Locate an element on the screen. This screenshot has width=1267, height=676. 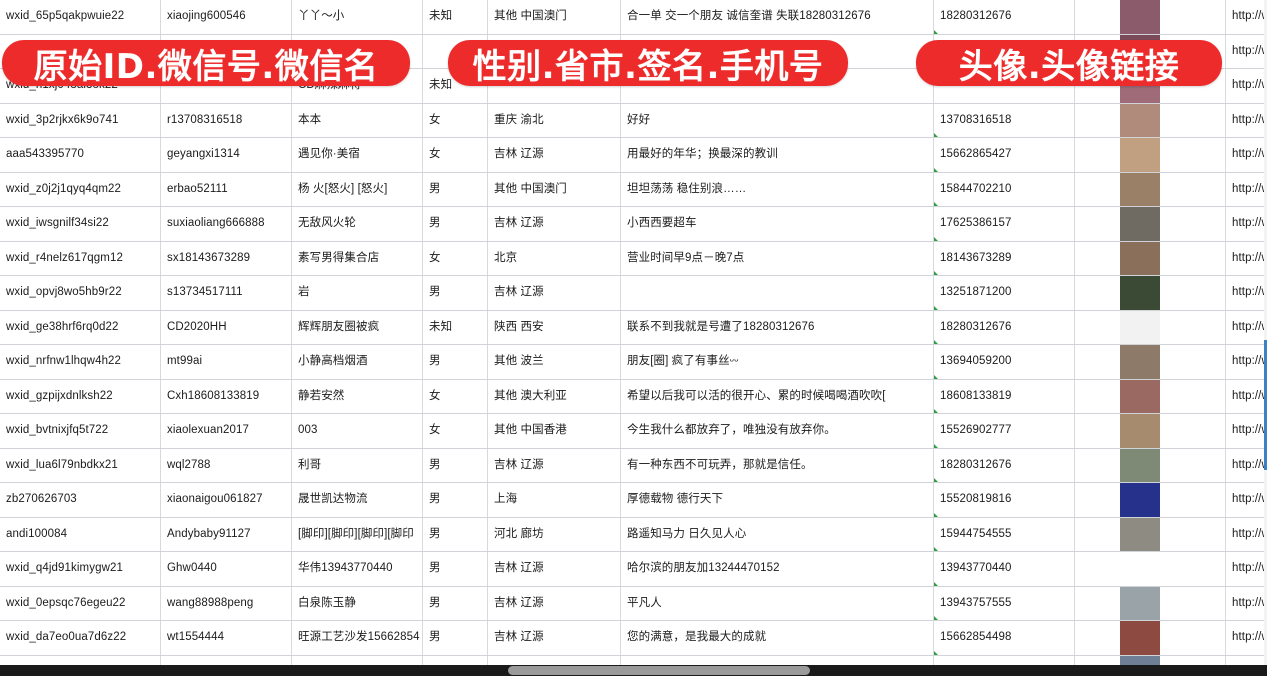
cell-region: 其他 中国香港 is located at coordinates (554, 431).